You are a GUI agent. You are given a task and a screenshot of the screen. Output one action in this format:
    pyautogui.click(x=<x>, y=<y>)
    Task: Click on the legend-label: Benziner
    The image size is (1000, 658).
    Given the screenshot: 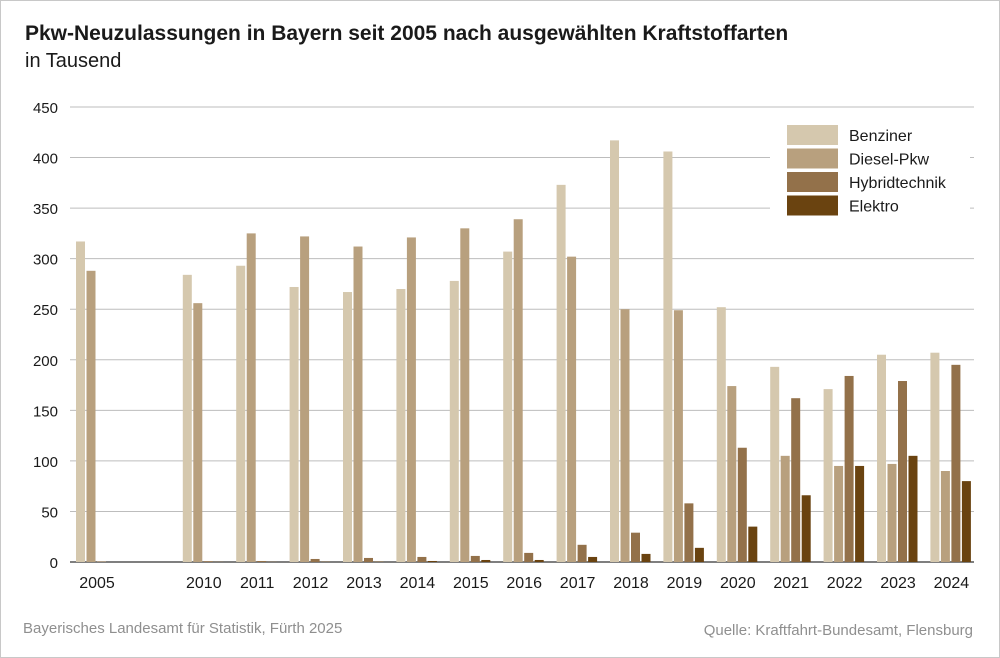 What is the action you would take?
    pyautogui.click(x=881, y=136)
    